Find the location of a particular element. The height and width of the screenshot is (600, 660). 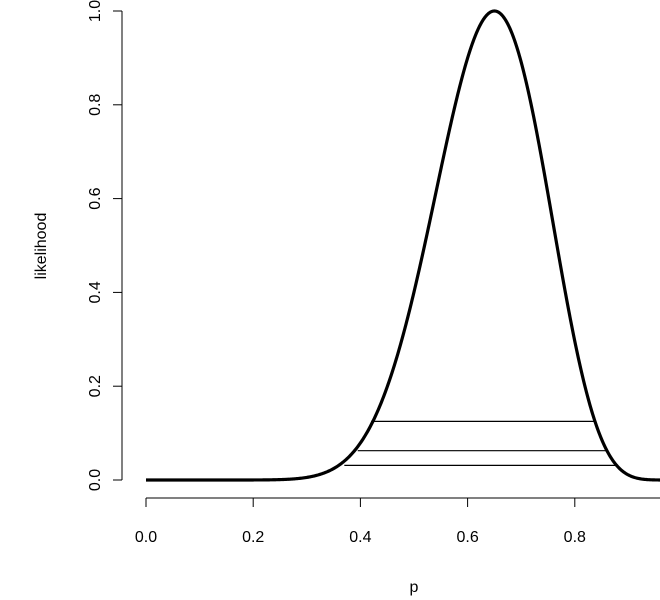

cutoff-lines is located at coordinates (481, 443).